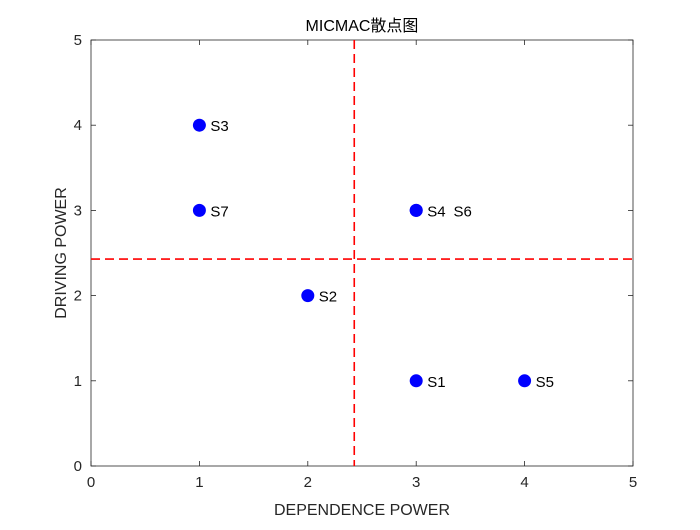 This screenshot has height=530, width=700. Describe the element at coordinates (199, 125) in the screenshot. I see `data-point-s3` at that location.